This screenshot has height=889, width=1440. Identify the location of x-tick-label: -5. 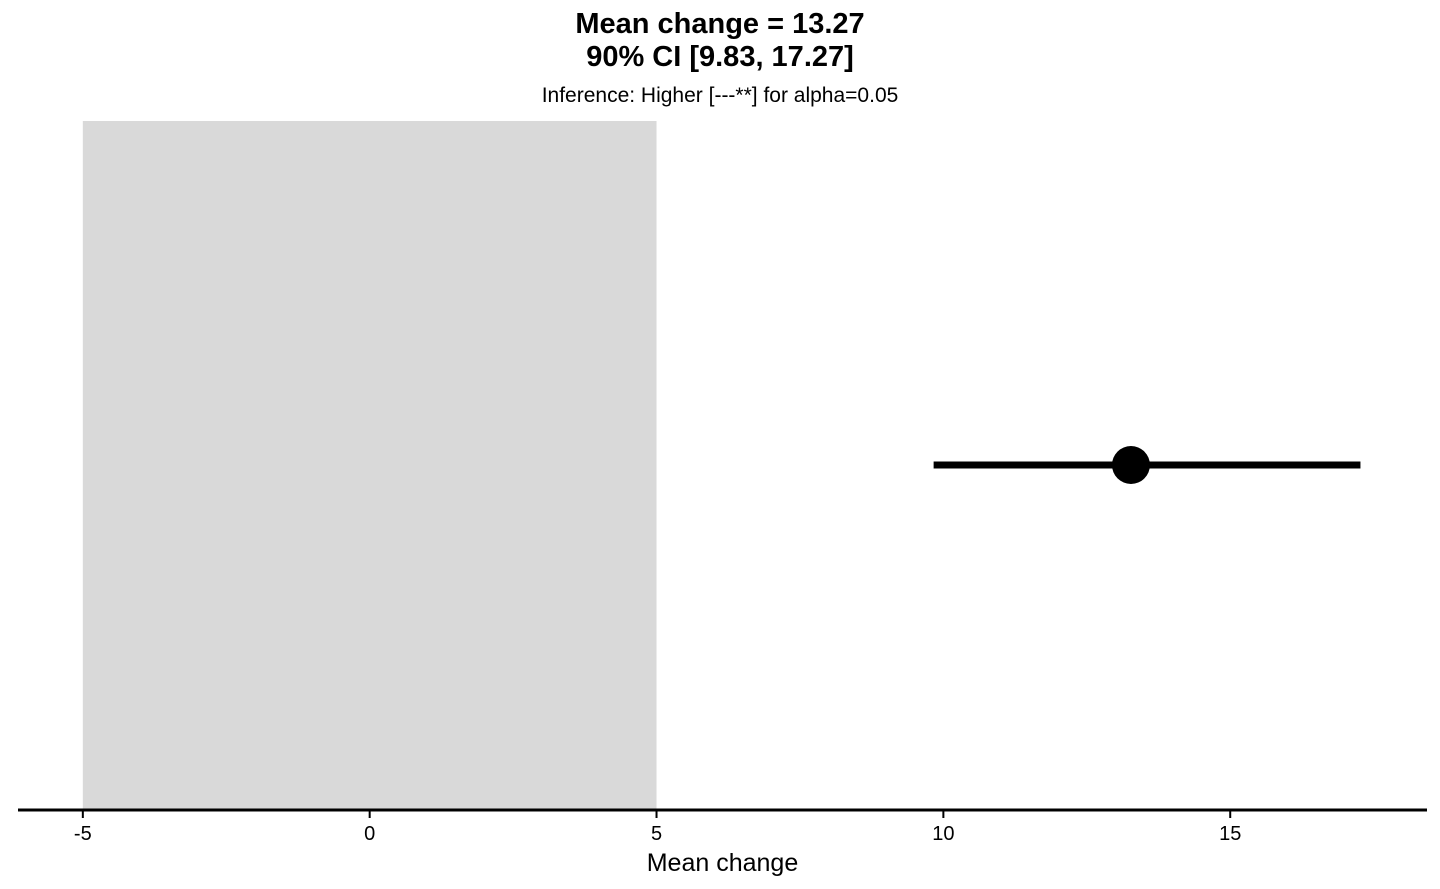
(83, 834).